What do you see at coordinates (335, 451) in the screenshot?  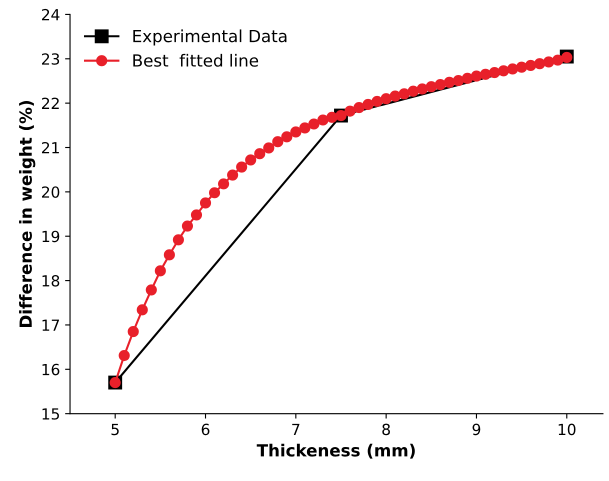 I see `x-axis-title: Thickeness (mm)` at bounding box center [335, 451].